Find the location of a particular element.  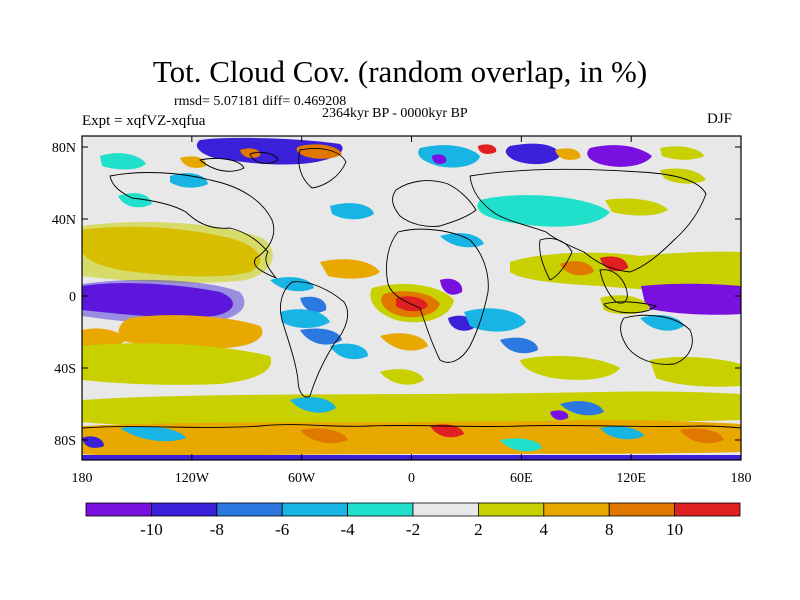

colorbar-label: 10 is located at coordinates (674, 529).